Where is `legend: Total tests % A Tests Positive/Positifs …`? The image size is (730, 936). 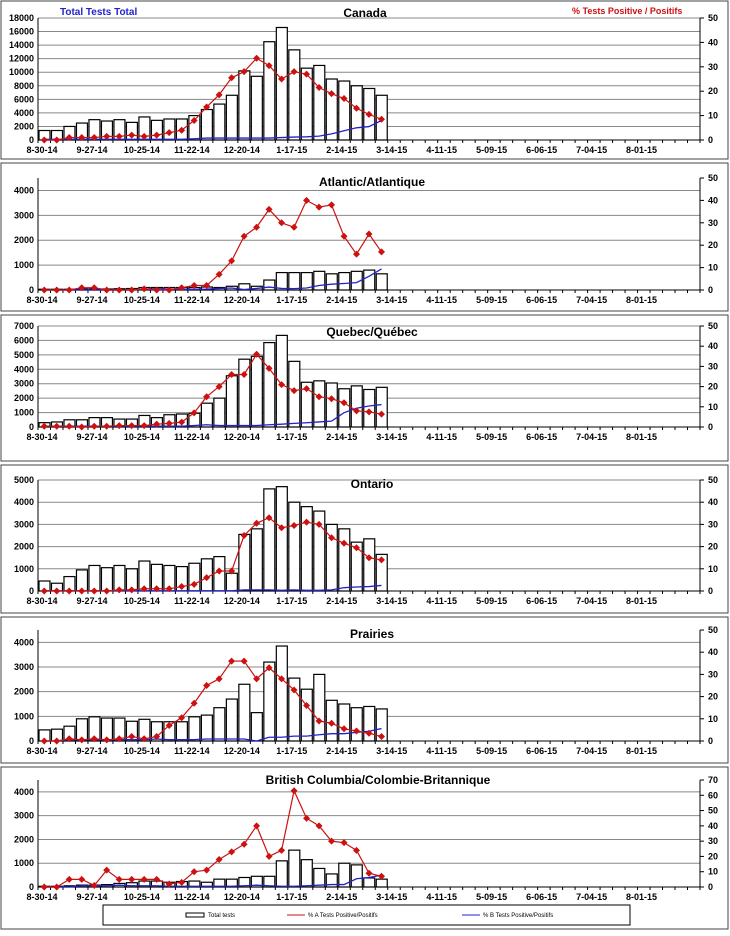 legend: Total tests % A Tests Positive/Positifs … is located at coordinates (366, 915).